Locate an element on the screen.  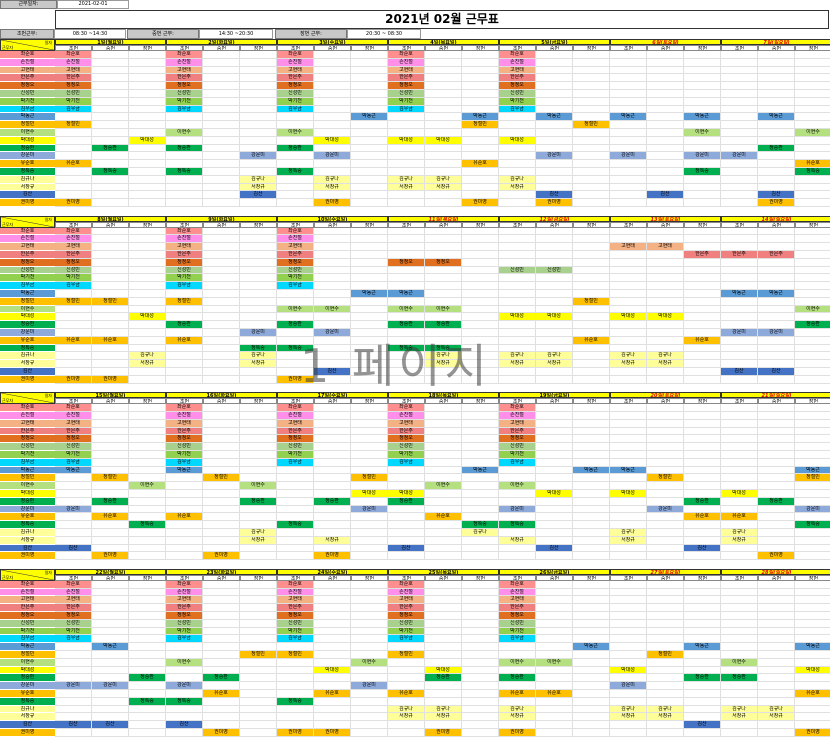
shift-assignment: 이현수 is located at coordinates (369, 662).